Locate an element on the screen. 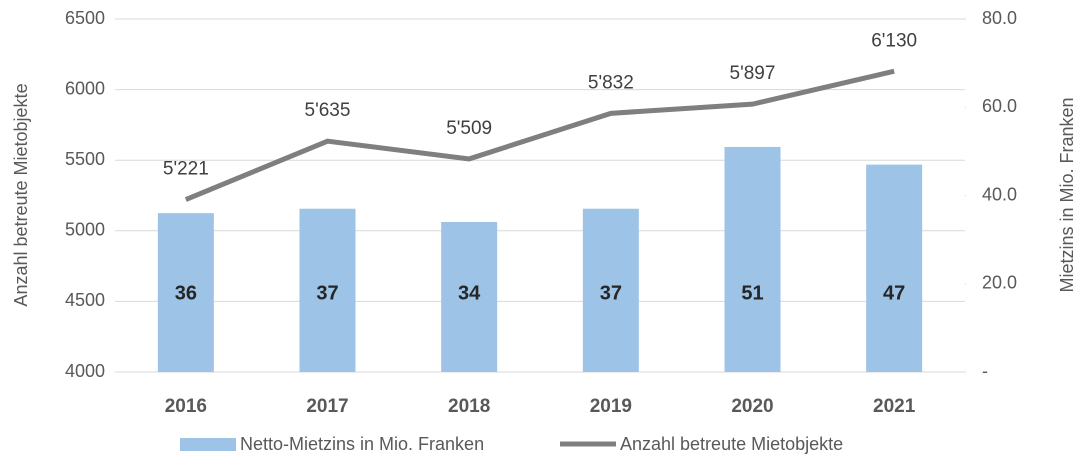 The image size is (1087, 461). y-tick-label: 4500 is located at coordinates (85, 300).